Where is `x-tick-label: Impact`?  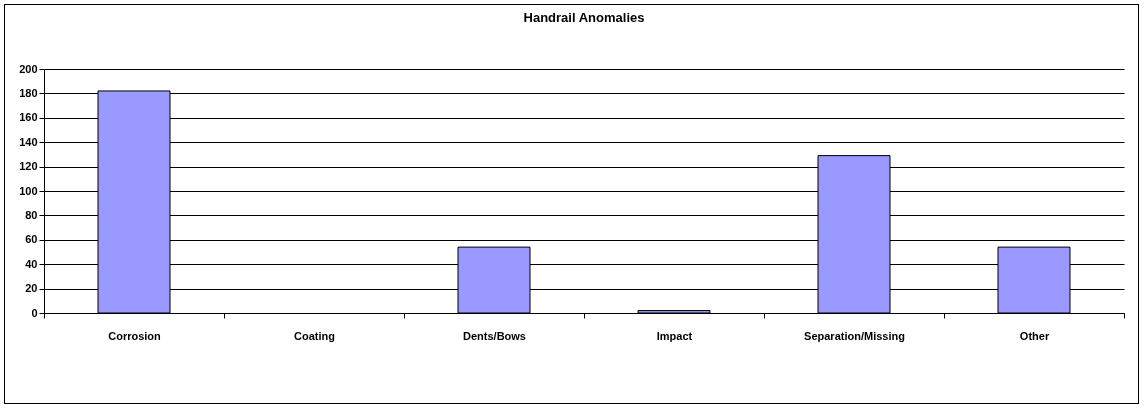
x-tick-label: Impact is located at coordinates (674, 335).